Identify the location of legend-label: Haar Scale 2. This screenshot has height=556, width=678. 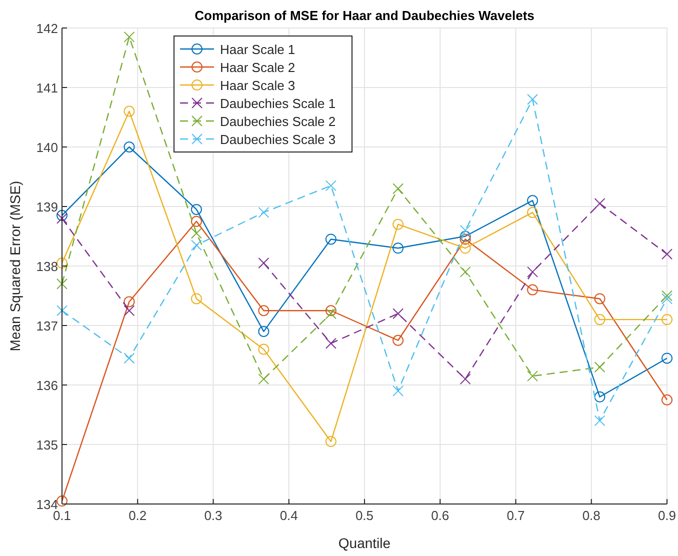
(258, 67).